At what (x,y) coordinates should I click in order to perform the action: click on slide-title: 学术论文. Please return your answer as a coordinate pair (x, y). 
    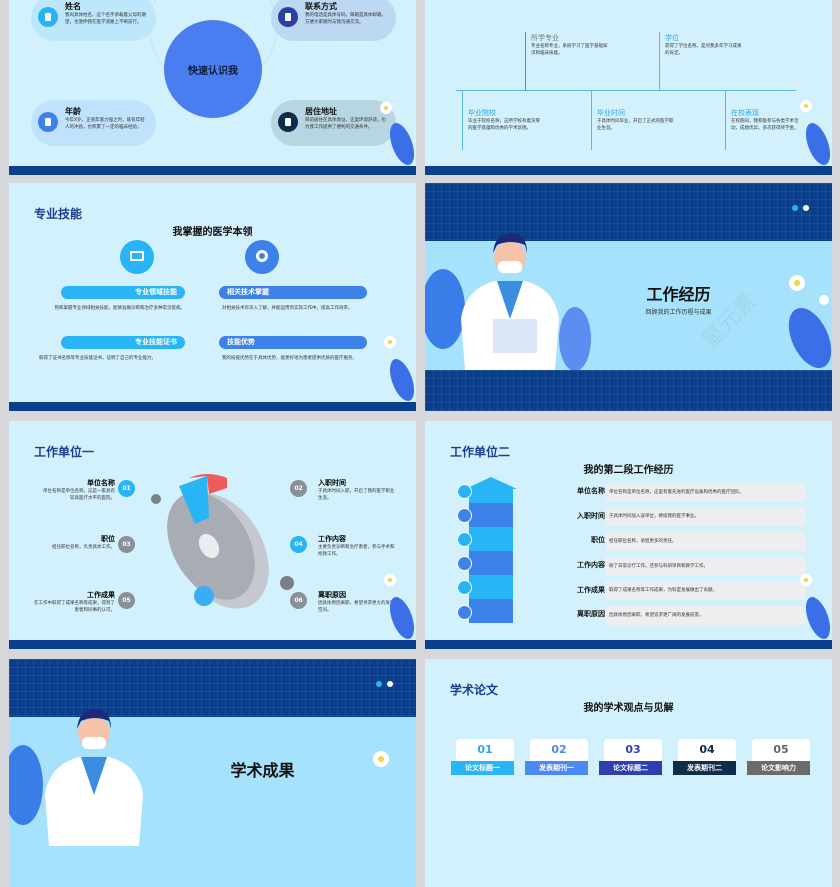
    Looking at the image, I should click on (474, 690).